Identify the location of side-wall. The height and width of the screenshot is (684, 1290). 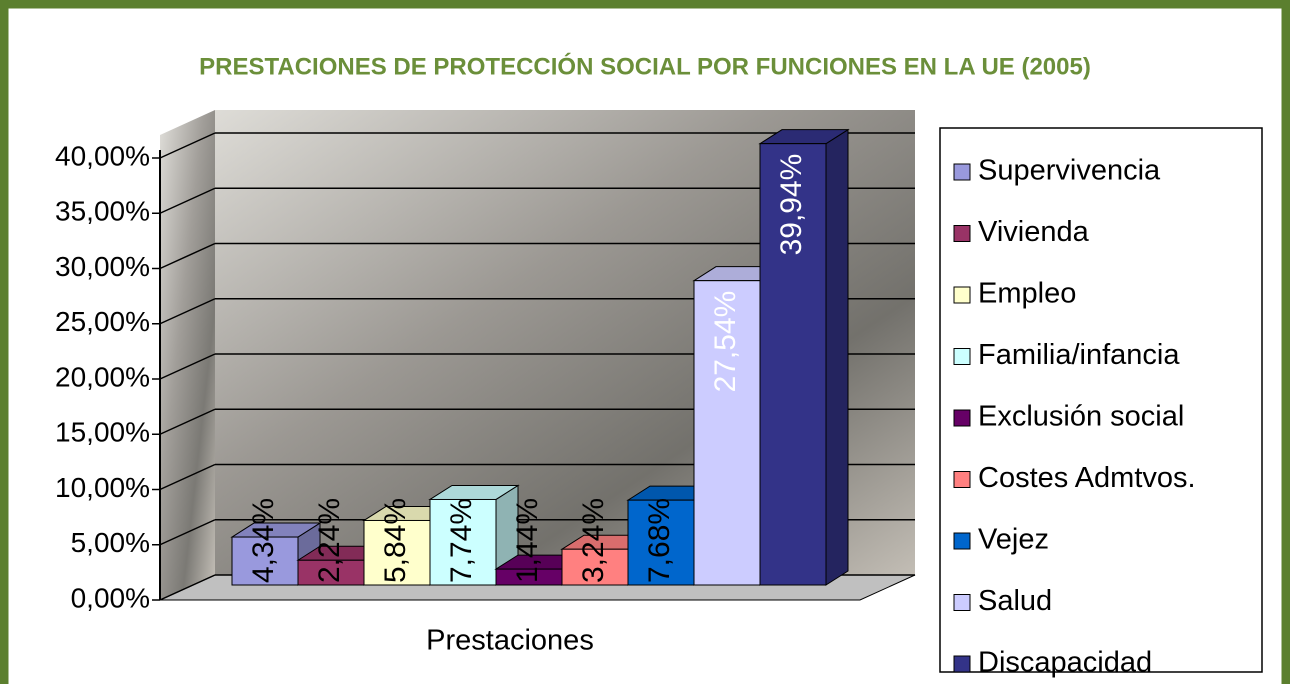
(187, 355).